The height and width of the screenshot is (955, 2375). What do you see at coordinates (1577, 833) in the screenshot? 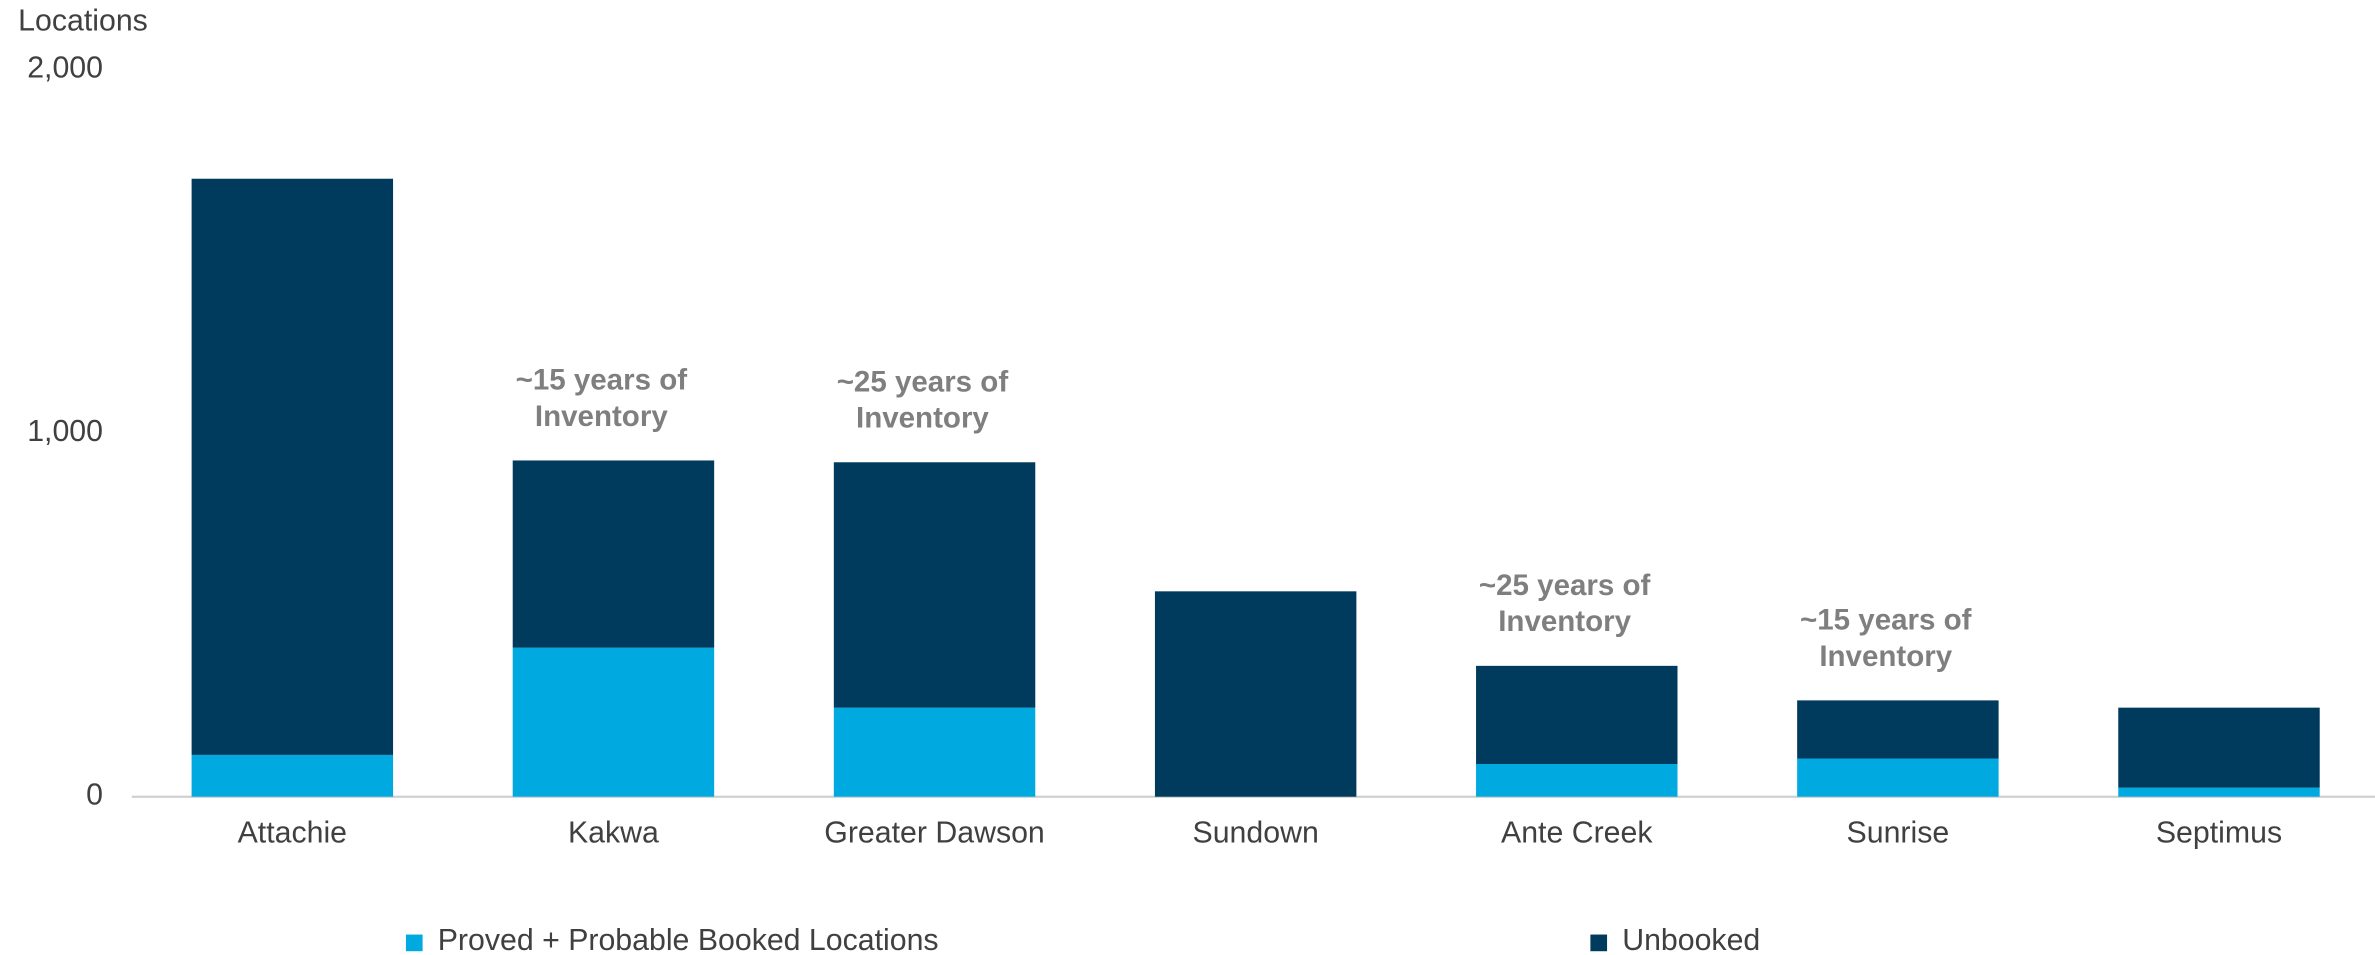
I see `x-tick-label: Ante Creek` at bounding box center [1577, 833].